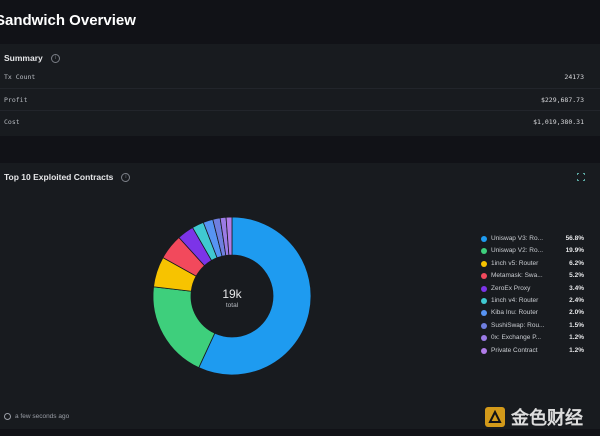 The width and height of the screenshot is (600, 436). What do you see at coordinates (576, 288) in the screenshot?
I see `legend-value: 3.4%` at bounding box center [576, 288].